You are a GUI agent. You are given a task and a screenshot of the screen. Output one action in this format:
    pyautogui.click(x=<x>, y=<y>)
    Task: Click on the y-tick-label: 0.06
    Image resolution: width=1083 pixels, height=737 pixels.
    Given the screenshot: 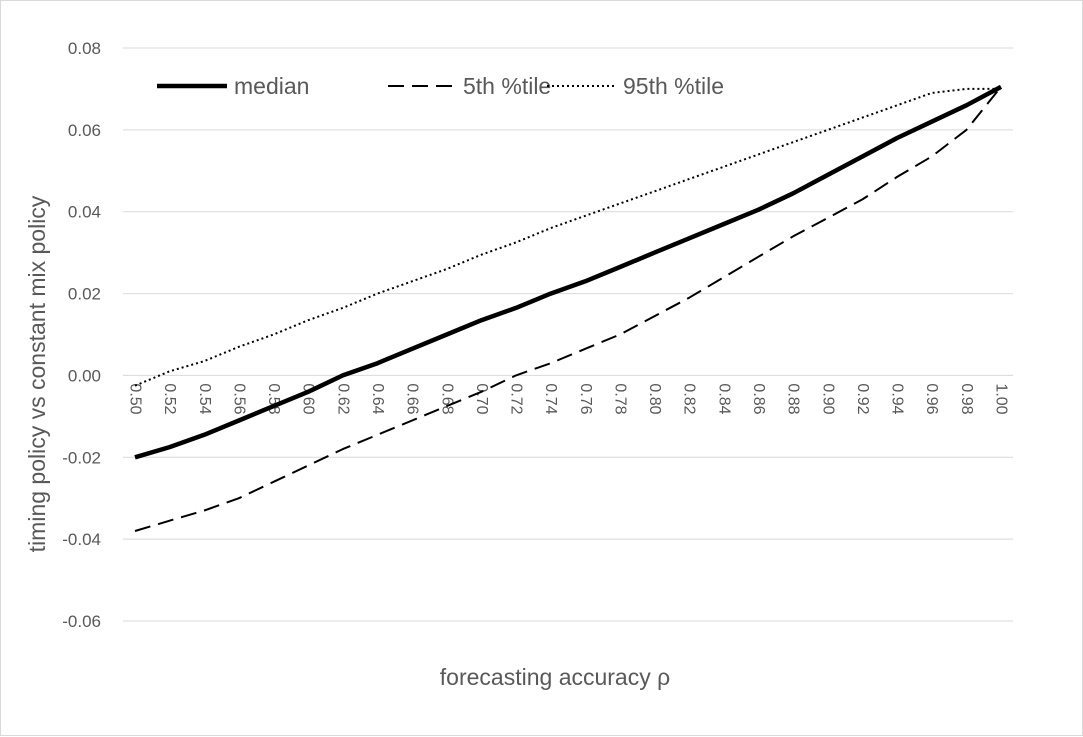 What is the action you would take?
    pyautogui.click(x=84, y=130)
    